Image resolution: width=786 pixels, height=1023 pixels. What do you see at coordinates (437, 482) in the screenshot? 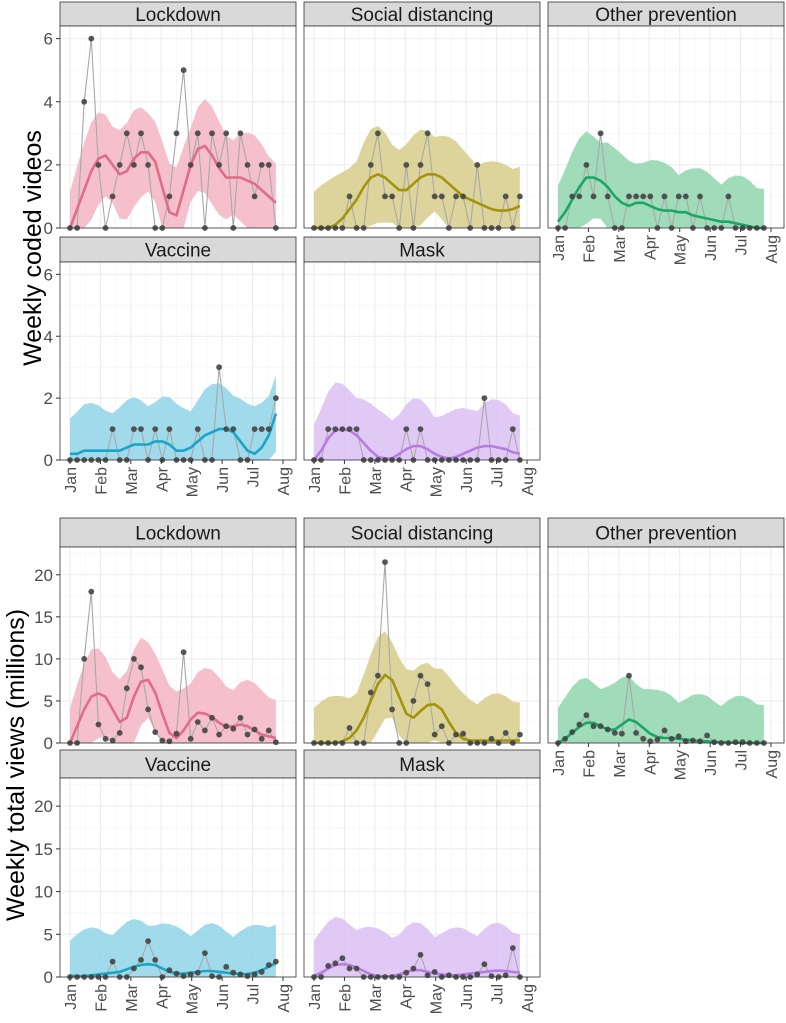
I see `x-tick-label-chart0-mask: May` at bounding box center [437, 482].